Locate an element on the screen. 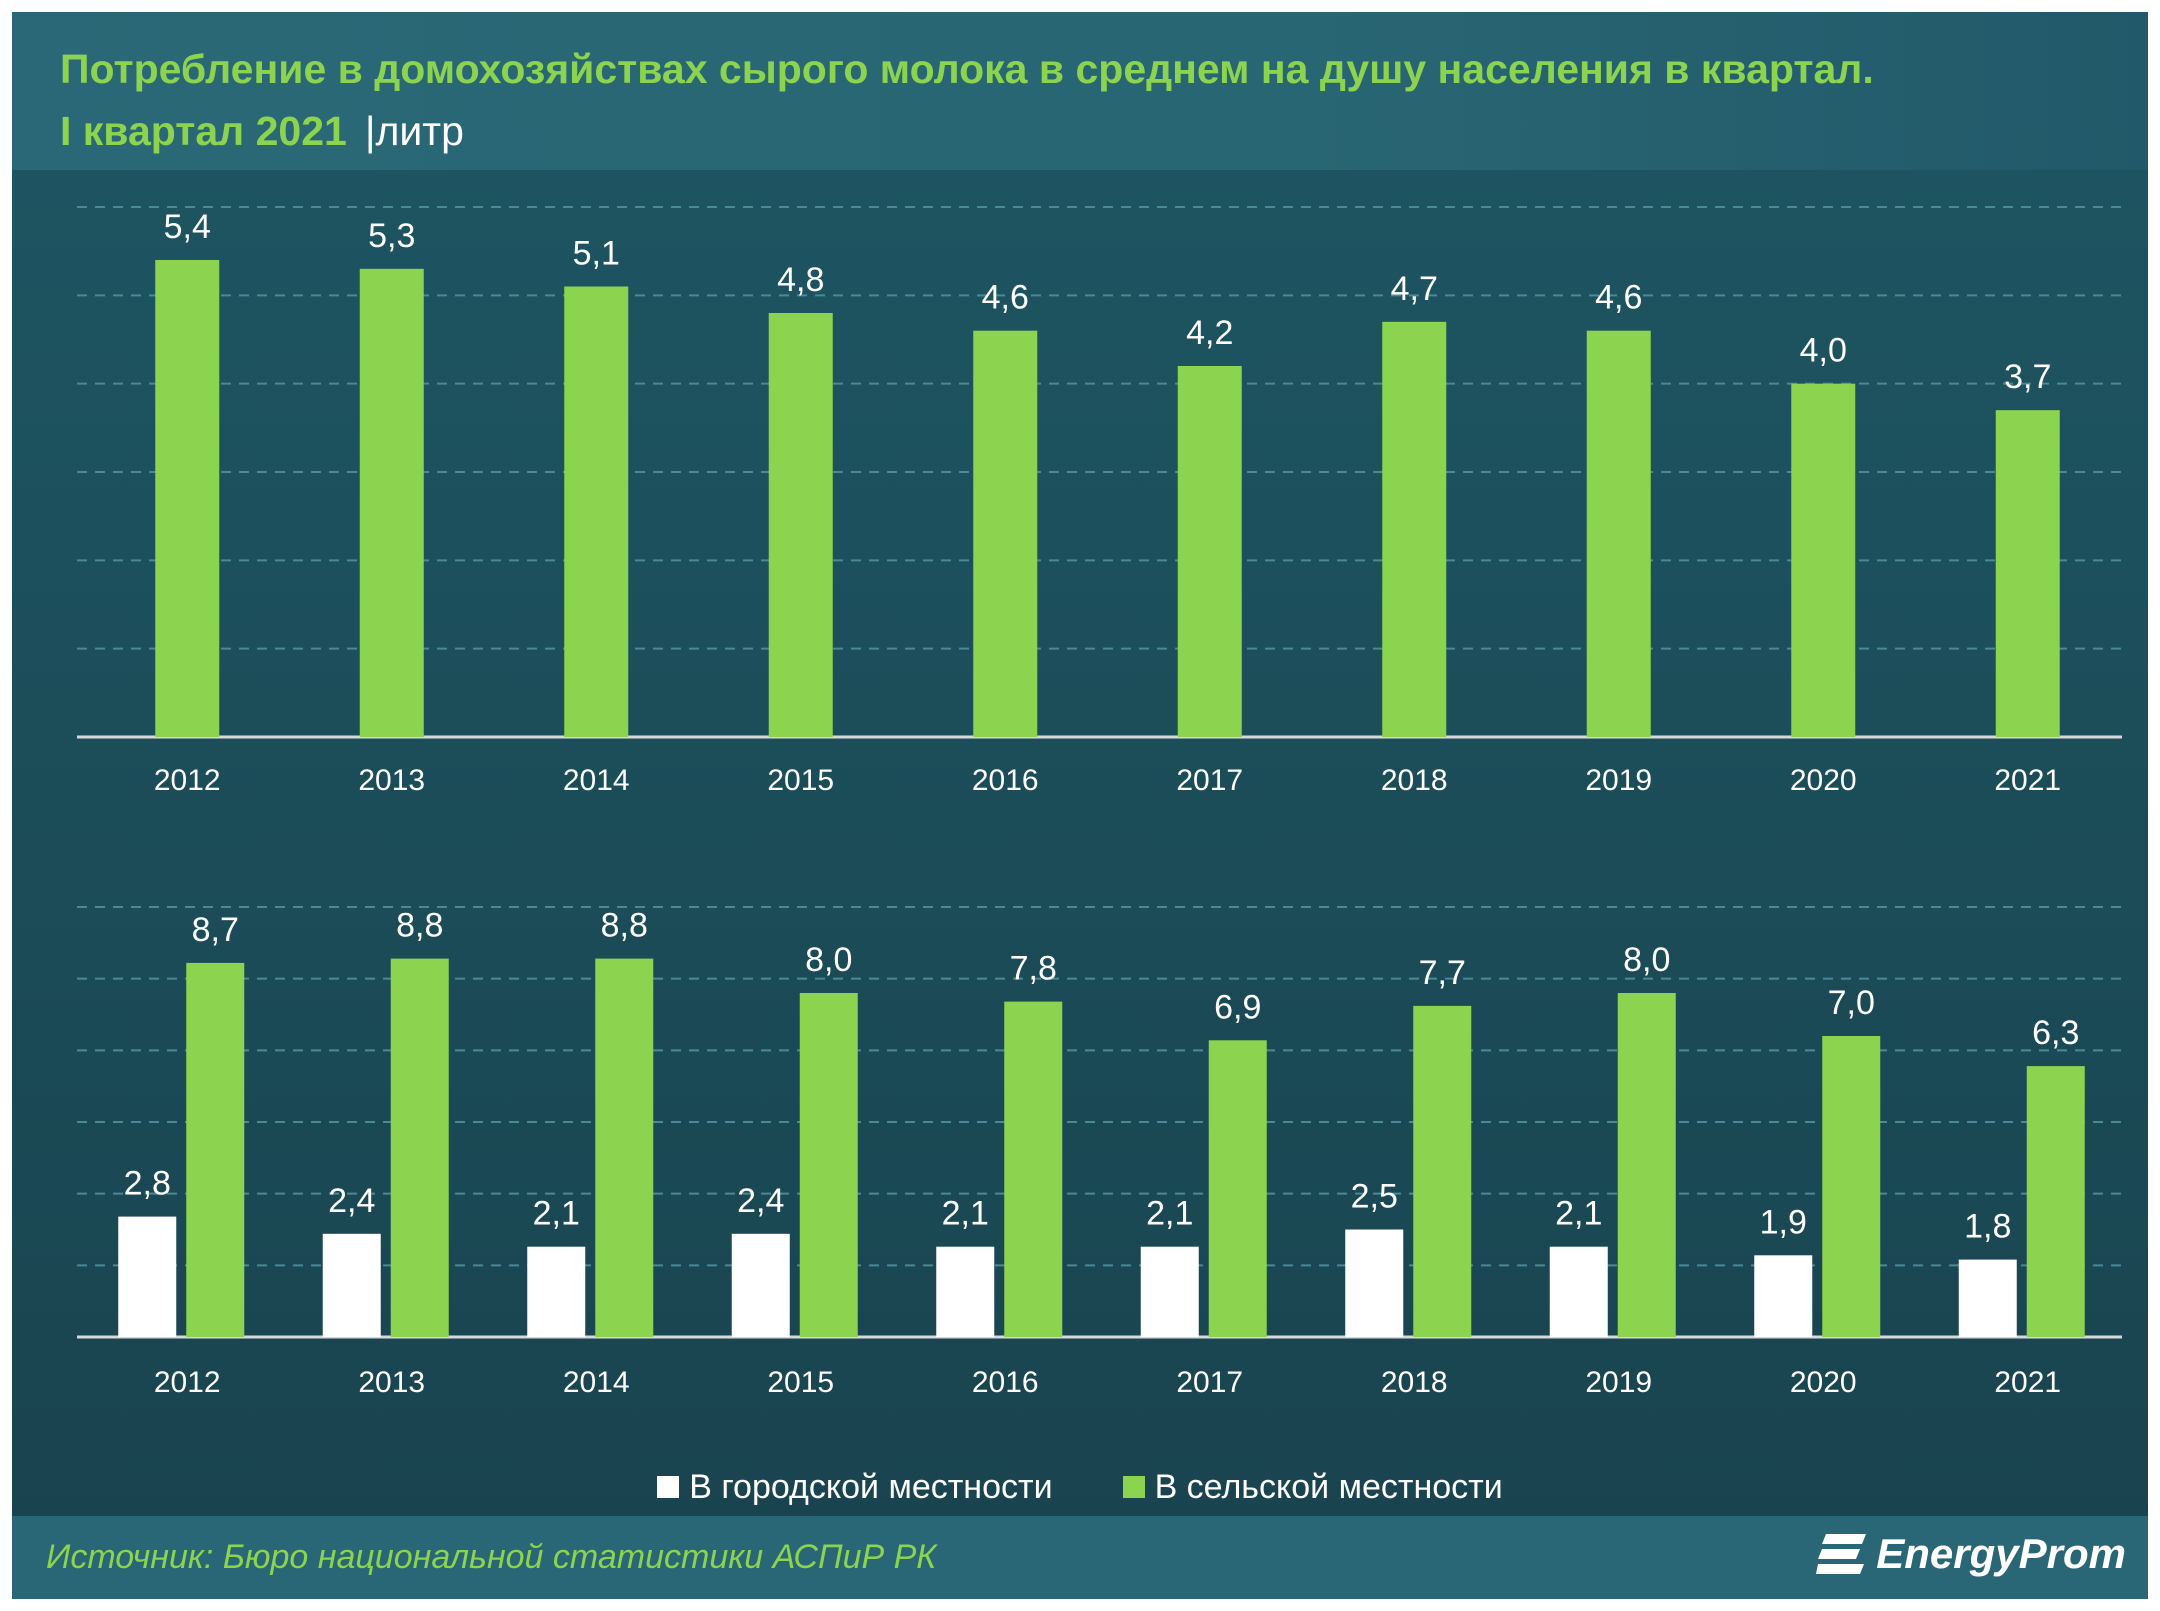 This screenshot has width=2160, height=1611. data-label: 4,2 is located at coordinates (1209, 333).